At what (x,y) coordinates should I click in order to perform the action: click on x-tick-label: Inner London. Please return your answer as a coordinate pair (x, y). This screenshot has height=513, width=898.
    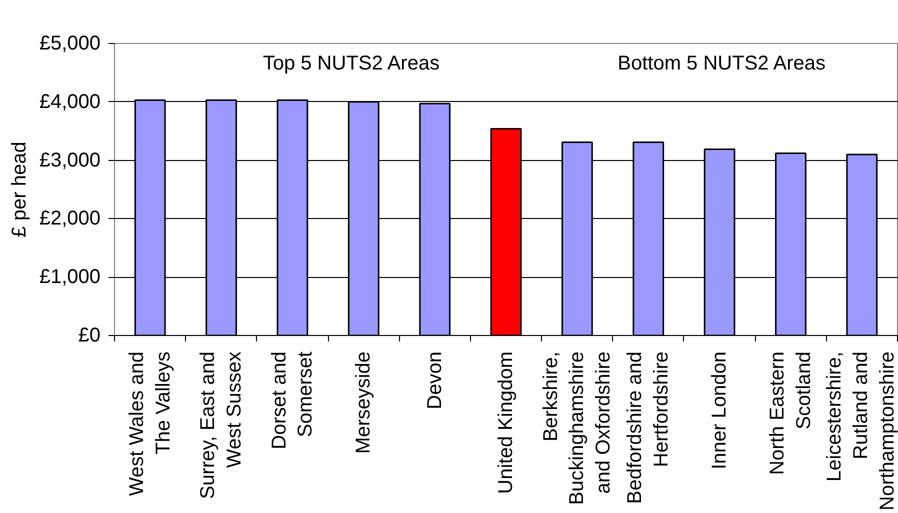
    Looking at the image, I should click on (719, 410).